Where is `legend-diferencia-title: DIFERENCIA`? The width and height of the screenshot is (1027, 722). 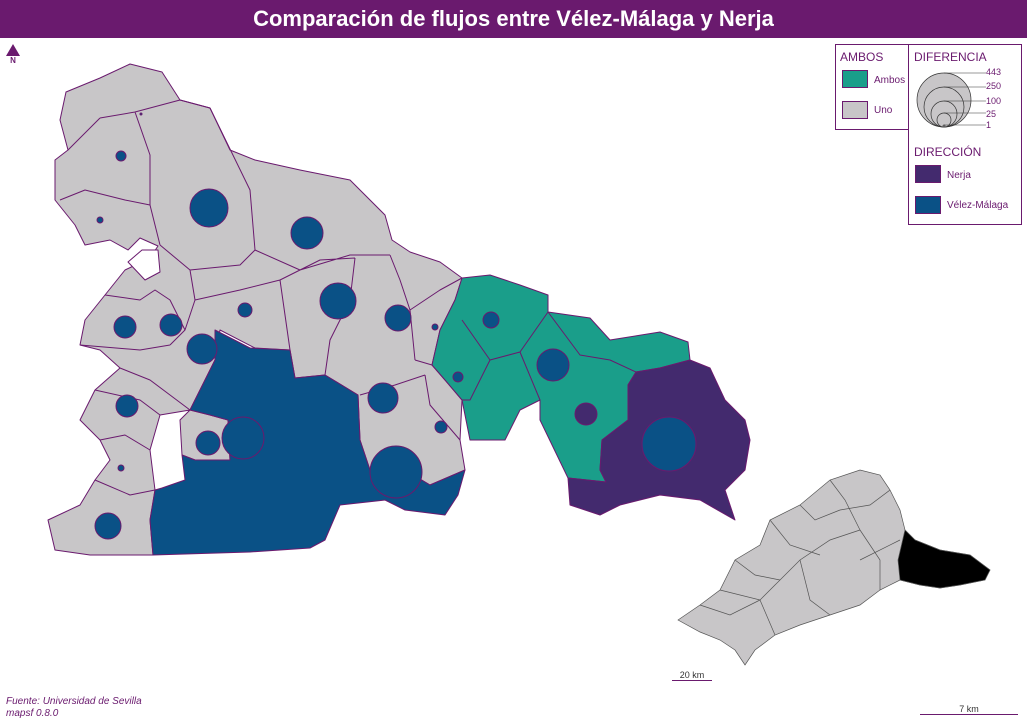
legend-diferencia-title: DIFERENCIA is located at coordinates (950, 57).